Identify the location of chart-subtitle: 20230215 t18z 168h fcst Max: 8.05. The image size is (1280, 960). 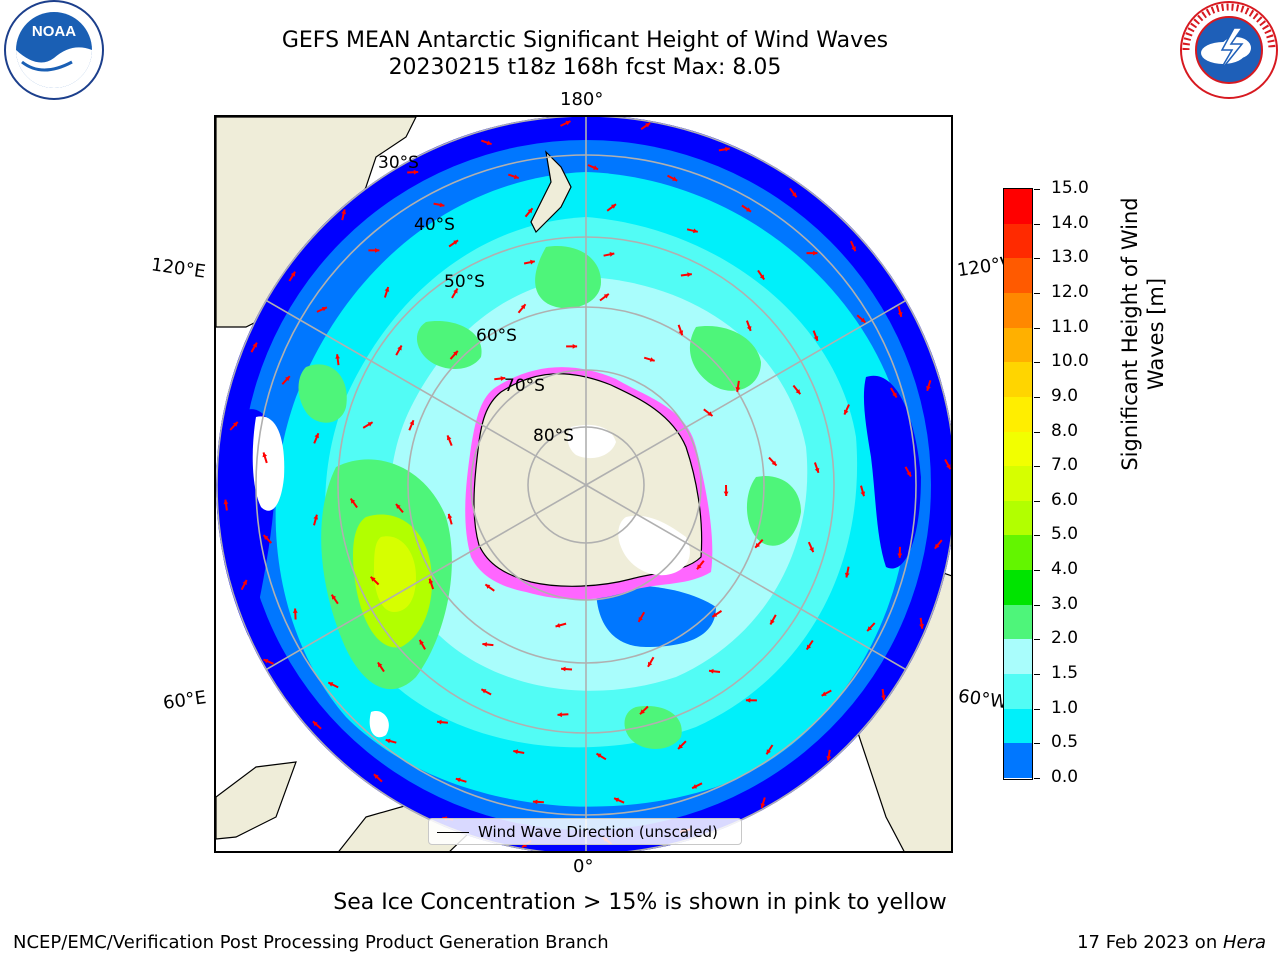
(585, 67).